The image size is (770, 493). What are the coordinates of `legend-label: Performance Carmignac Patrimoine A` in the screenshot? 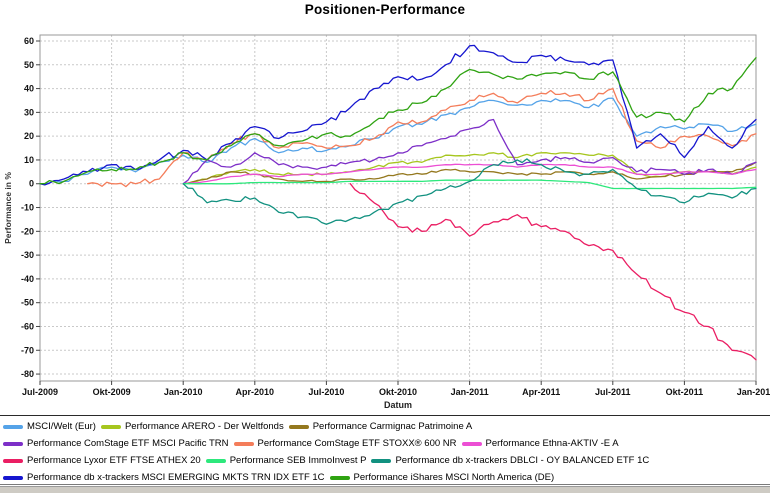 It's located at (392, 426).